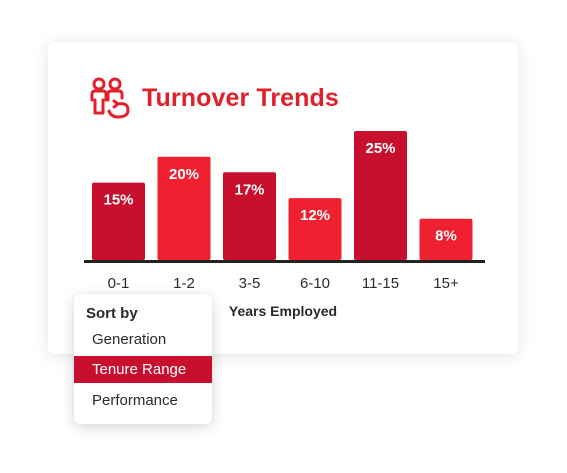 The width and height of the screenshot is (567, 473). Describe the element at coordinates (446, 236) in the screenshot. I see `data-label-15+: 8%` at that location.